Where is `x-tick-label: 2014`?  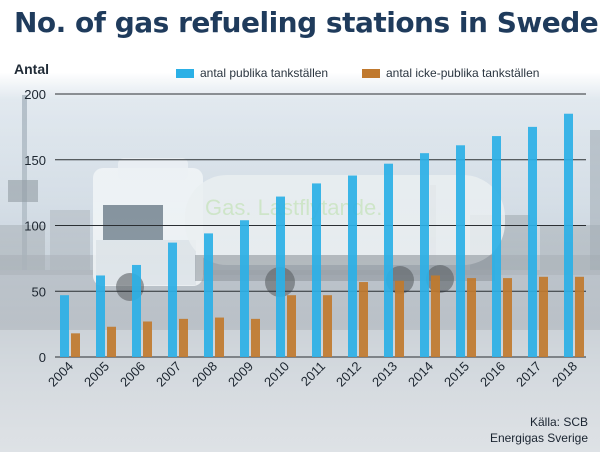 x-tick-label: 2014 is located at coordinates (420, 374).